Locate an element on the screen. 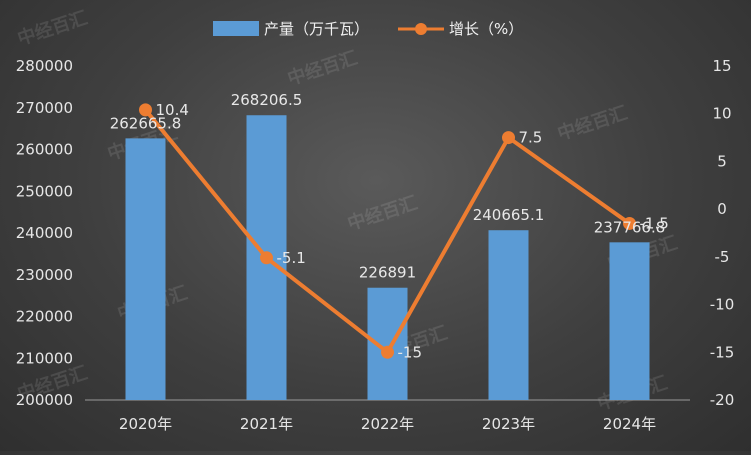 Image resolution: width=751 pixels, height=455 pixels. left-tick-label: 240000 is located at coordinates (44, 233).